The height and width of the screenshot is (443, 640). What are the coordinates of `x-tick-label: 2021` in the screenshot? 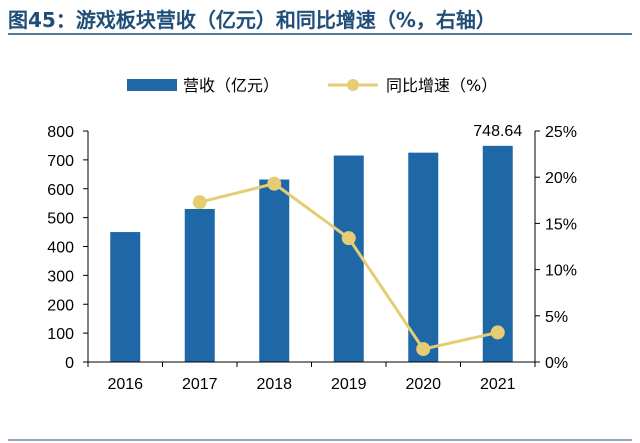 It's located at (498, 384).